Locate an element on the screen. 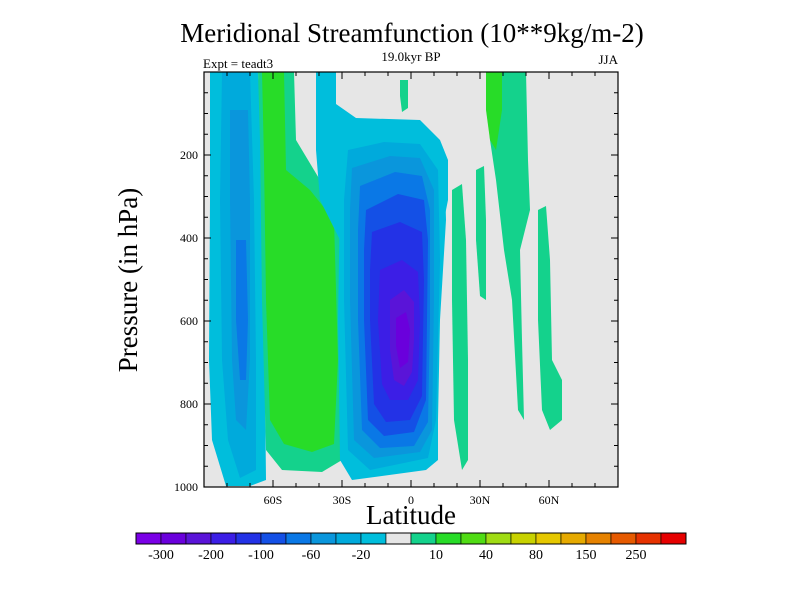 This screenshot has height=600, width=800. contour-nh-mid-cell is located at coordinates (550, 318).